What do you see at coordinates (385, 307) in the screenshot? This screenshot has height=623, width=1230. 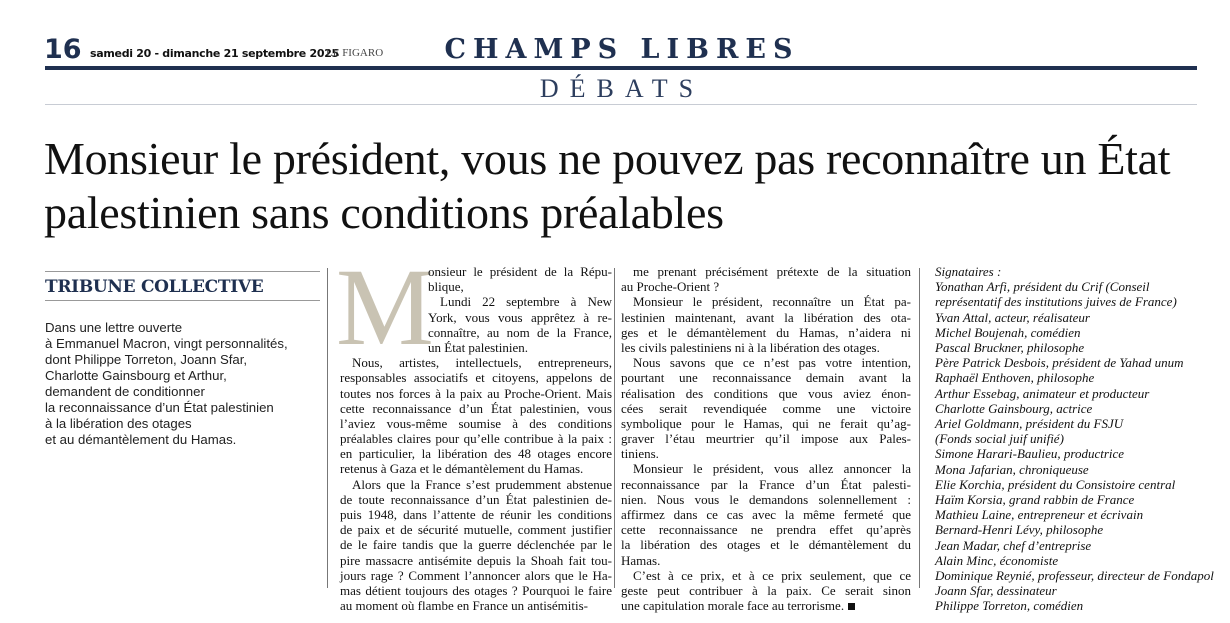 I see `drop-cap: M` at bounding box center [385, 307].